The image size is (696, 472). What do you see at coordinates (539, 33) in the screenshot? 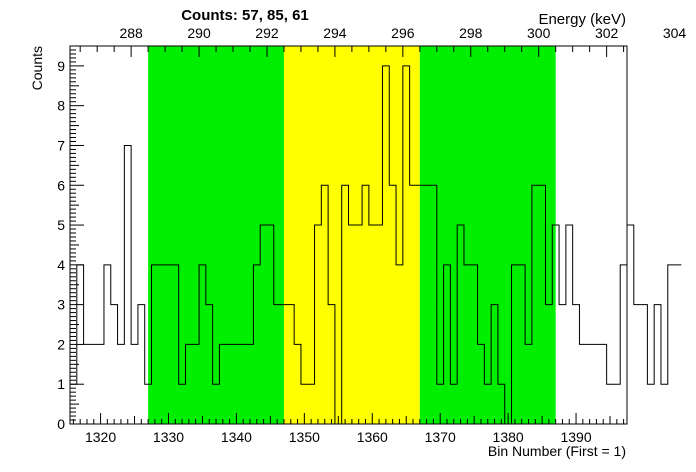
I see `energy-tick-label: 300` at bounding box center [539, 33].